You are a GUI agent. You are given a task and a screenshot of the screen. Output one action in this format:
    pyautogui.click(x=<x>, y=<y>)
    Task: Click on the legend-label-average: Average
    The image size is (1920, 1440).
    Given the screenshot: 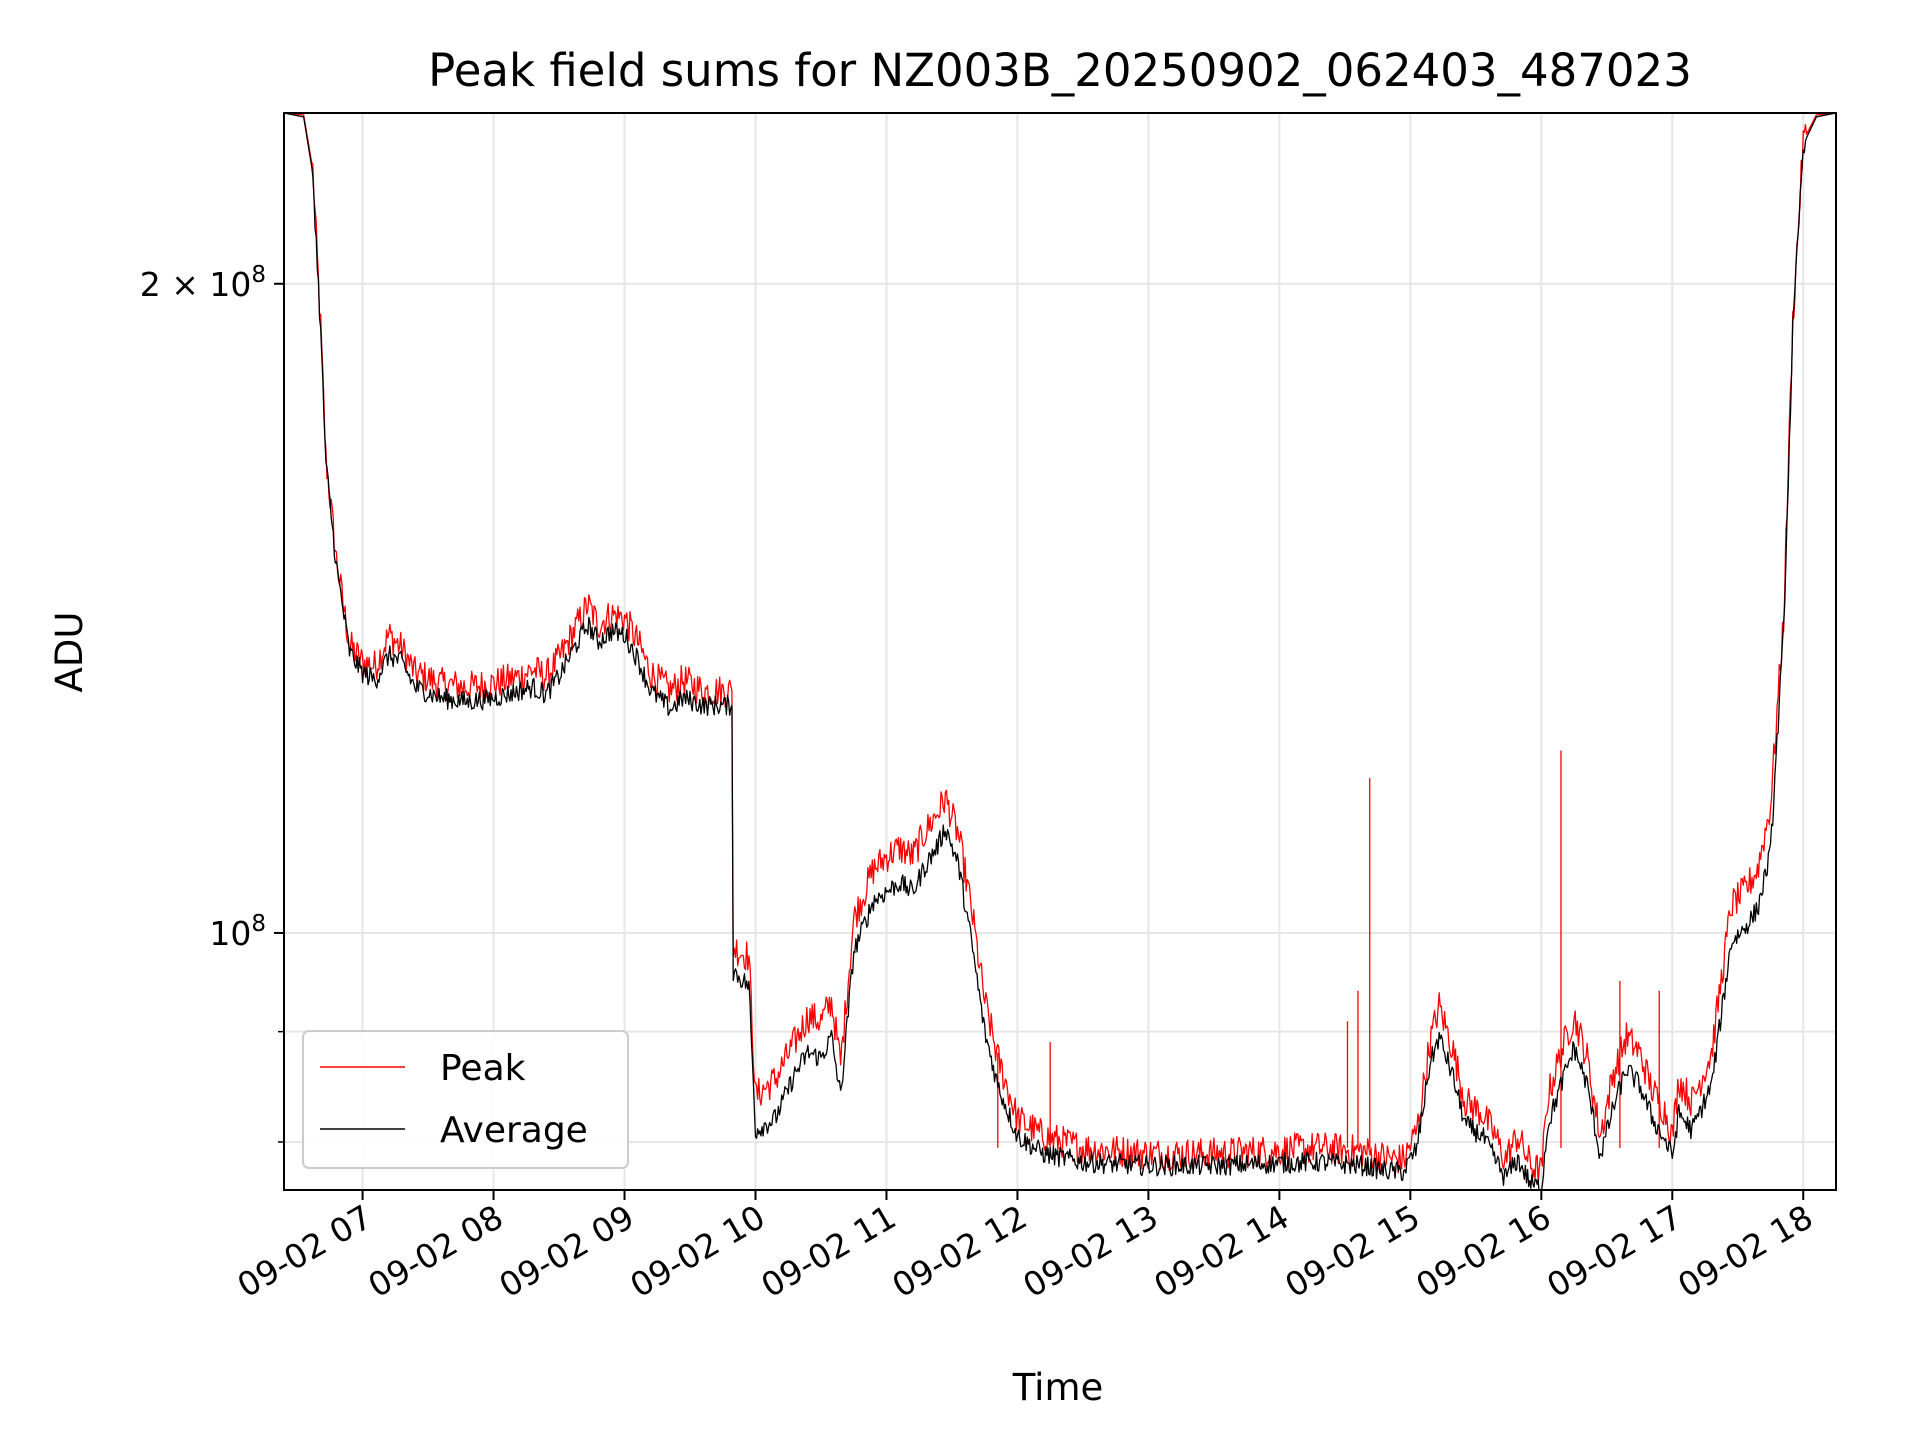 What is the action you would take?
    pyautogui.click(x=514, y=1130)
    